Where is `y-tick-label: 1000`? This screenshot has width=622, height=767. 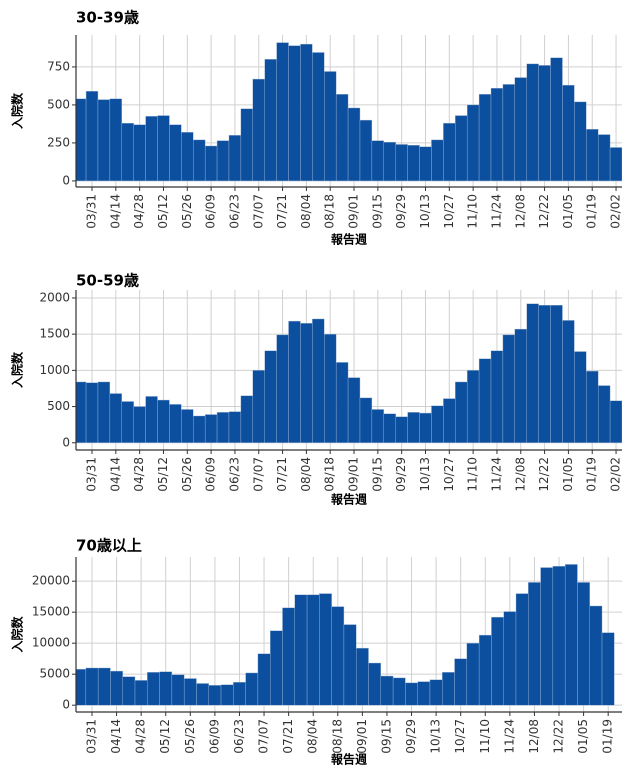
y-tick-label: 1000 is located at coordinates (54, 370).